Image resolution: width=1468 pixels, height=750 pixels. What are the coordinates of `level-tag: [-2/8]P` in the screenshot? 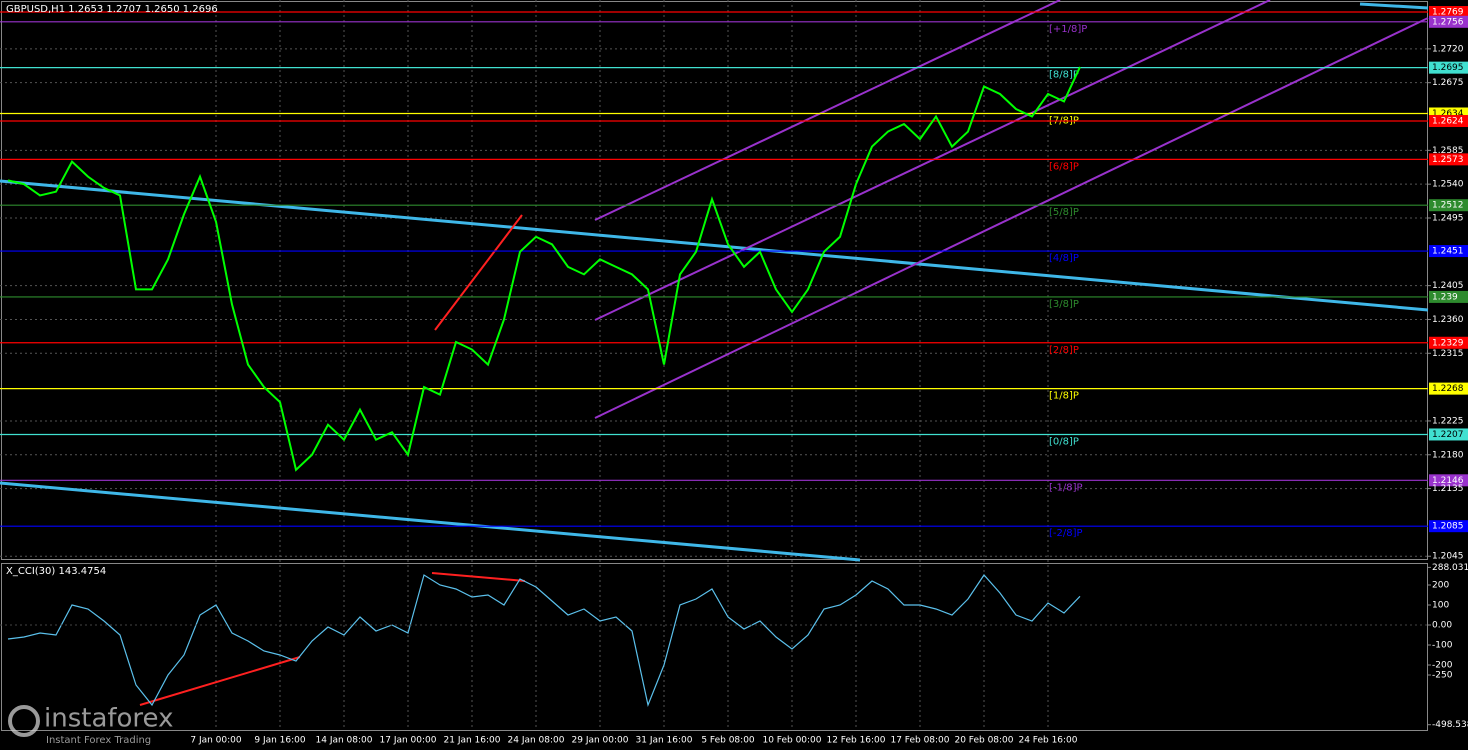 It's located at (1066, 533).